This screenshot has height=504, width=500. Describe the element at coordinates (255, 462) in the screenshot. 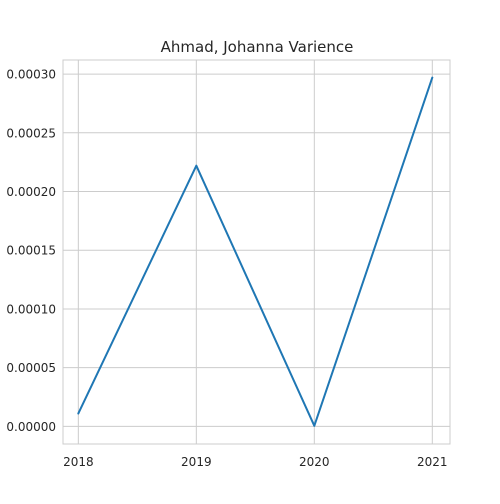

I see `x-axis: 2018 2019 2020 2021` at that location.